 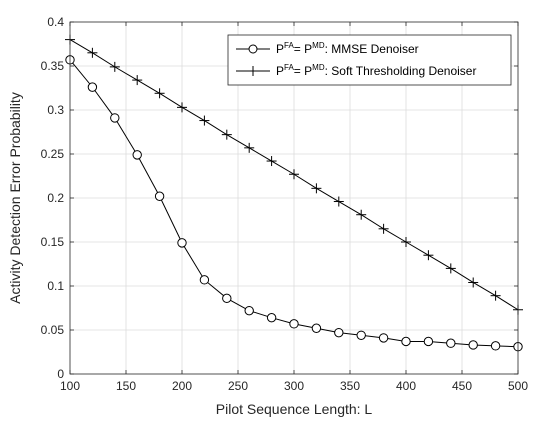 What do you see at coordinates (294, 386) in the screenshot?
I see `x-tick-label: 300` at bounding box center [294, 386].